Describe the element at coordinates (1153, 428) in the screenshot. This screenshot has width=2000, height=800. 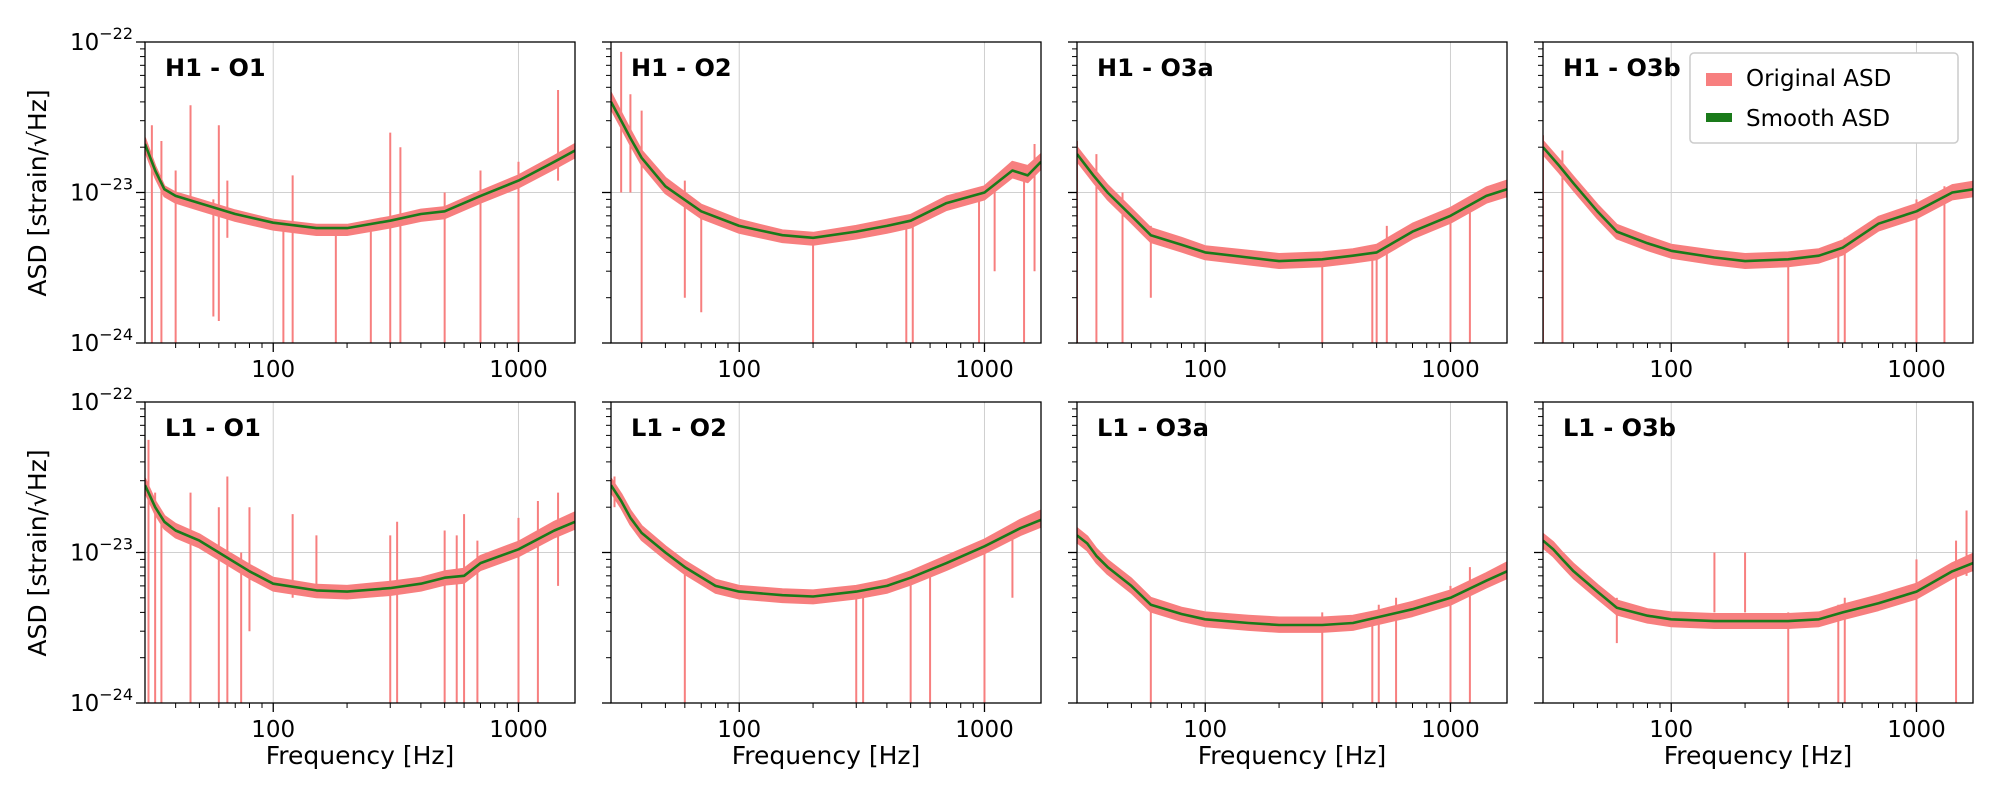
I see `panel-title: L1 - O3a` at that location.